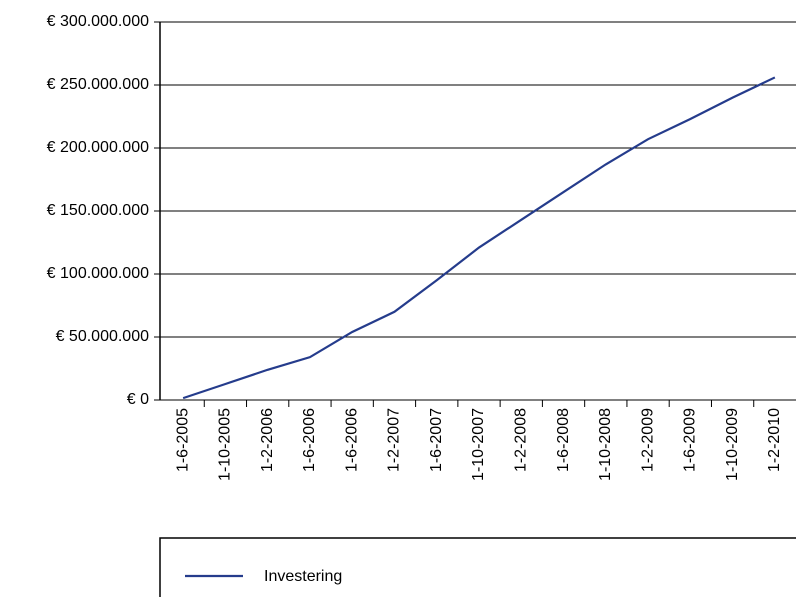  What do you see at coordinates (98, 210) in the screenshot?
I see `y-tick-label: € 150.000.000` at bounding box center [98, 210].